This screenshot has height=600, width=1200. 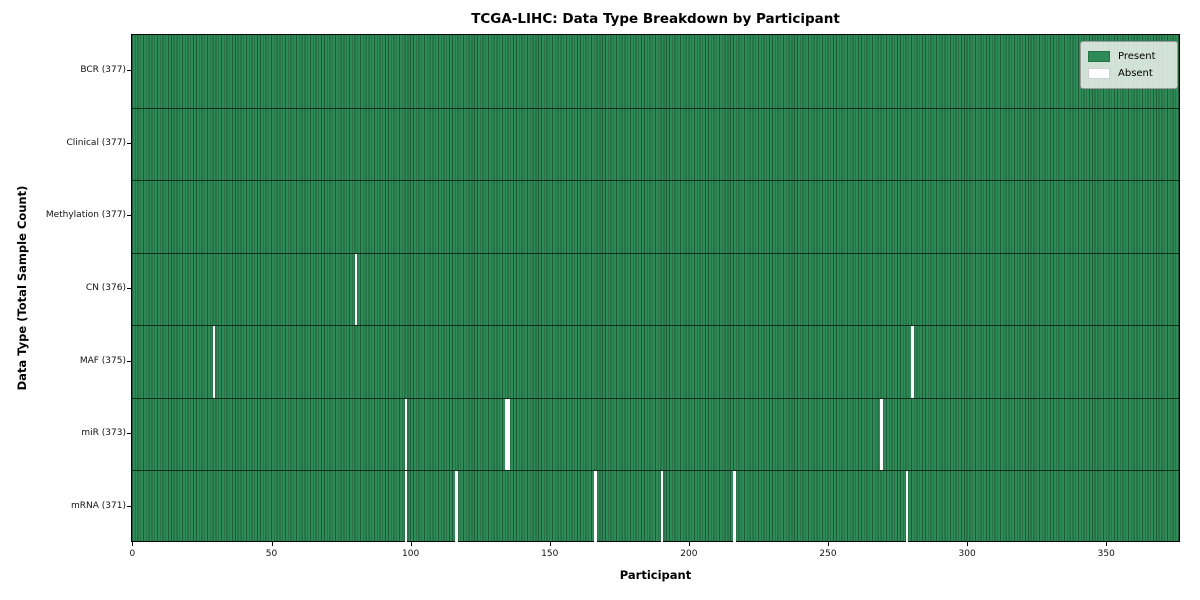 I want to click on heatmap-row-cn, so click(x=655, y=289).